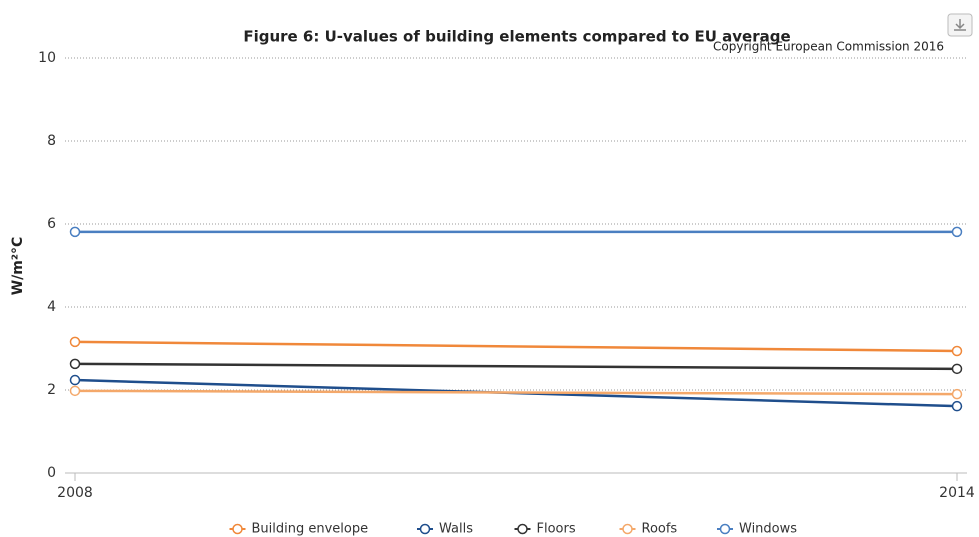 This screenshot has width=979, height=537. Describe the element at coordinates (47, 58) in the screenshot. I see `y-tick-label: 10` at that location.